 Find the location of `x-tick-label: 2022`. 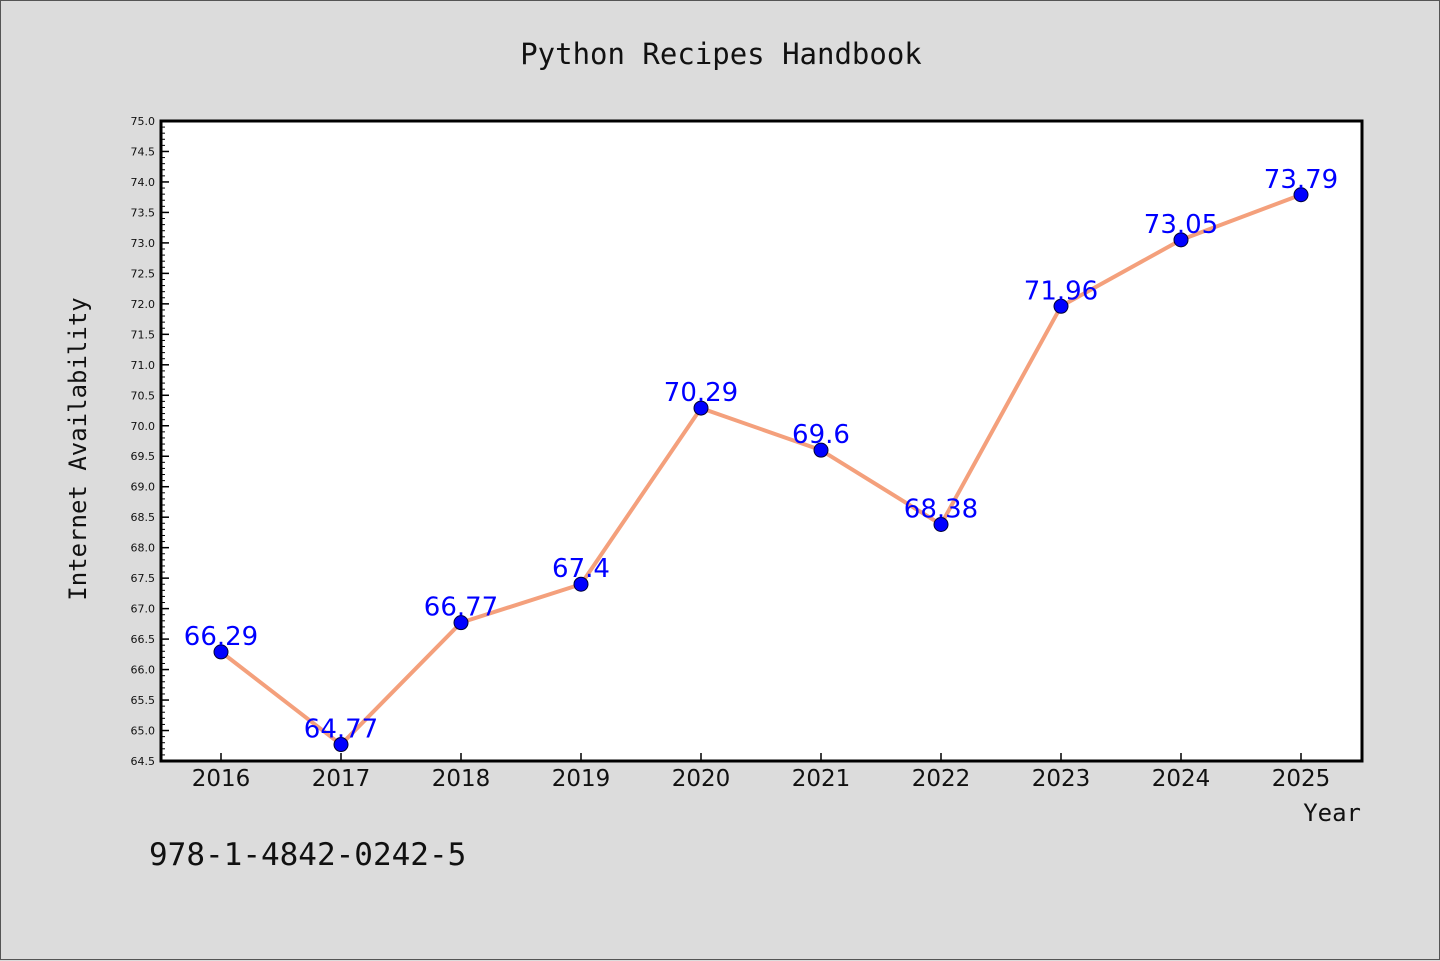

x-tick-label: 2022 is located at coordinates (941, 779).